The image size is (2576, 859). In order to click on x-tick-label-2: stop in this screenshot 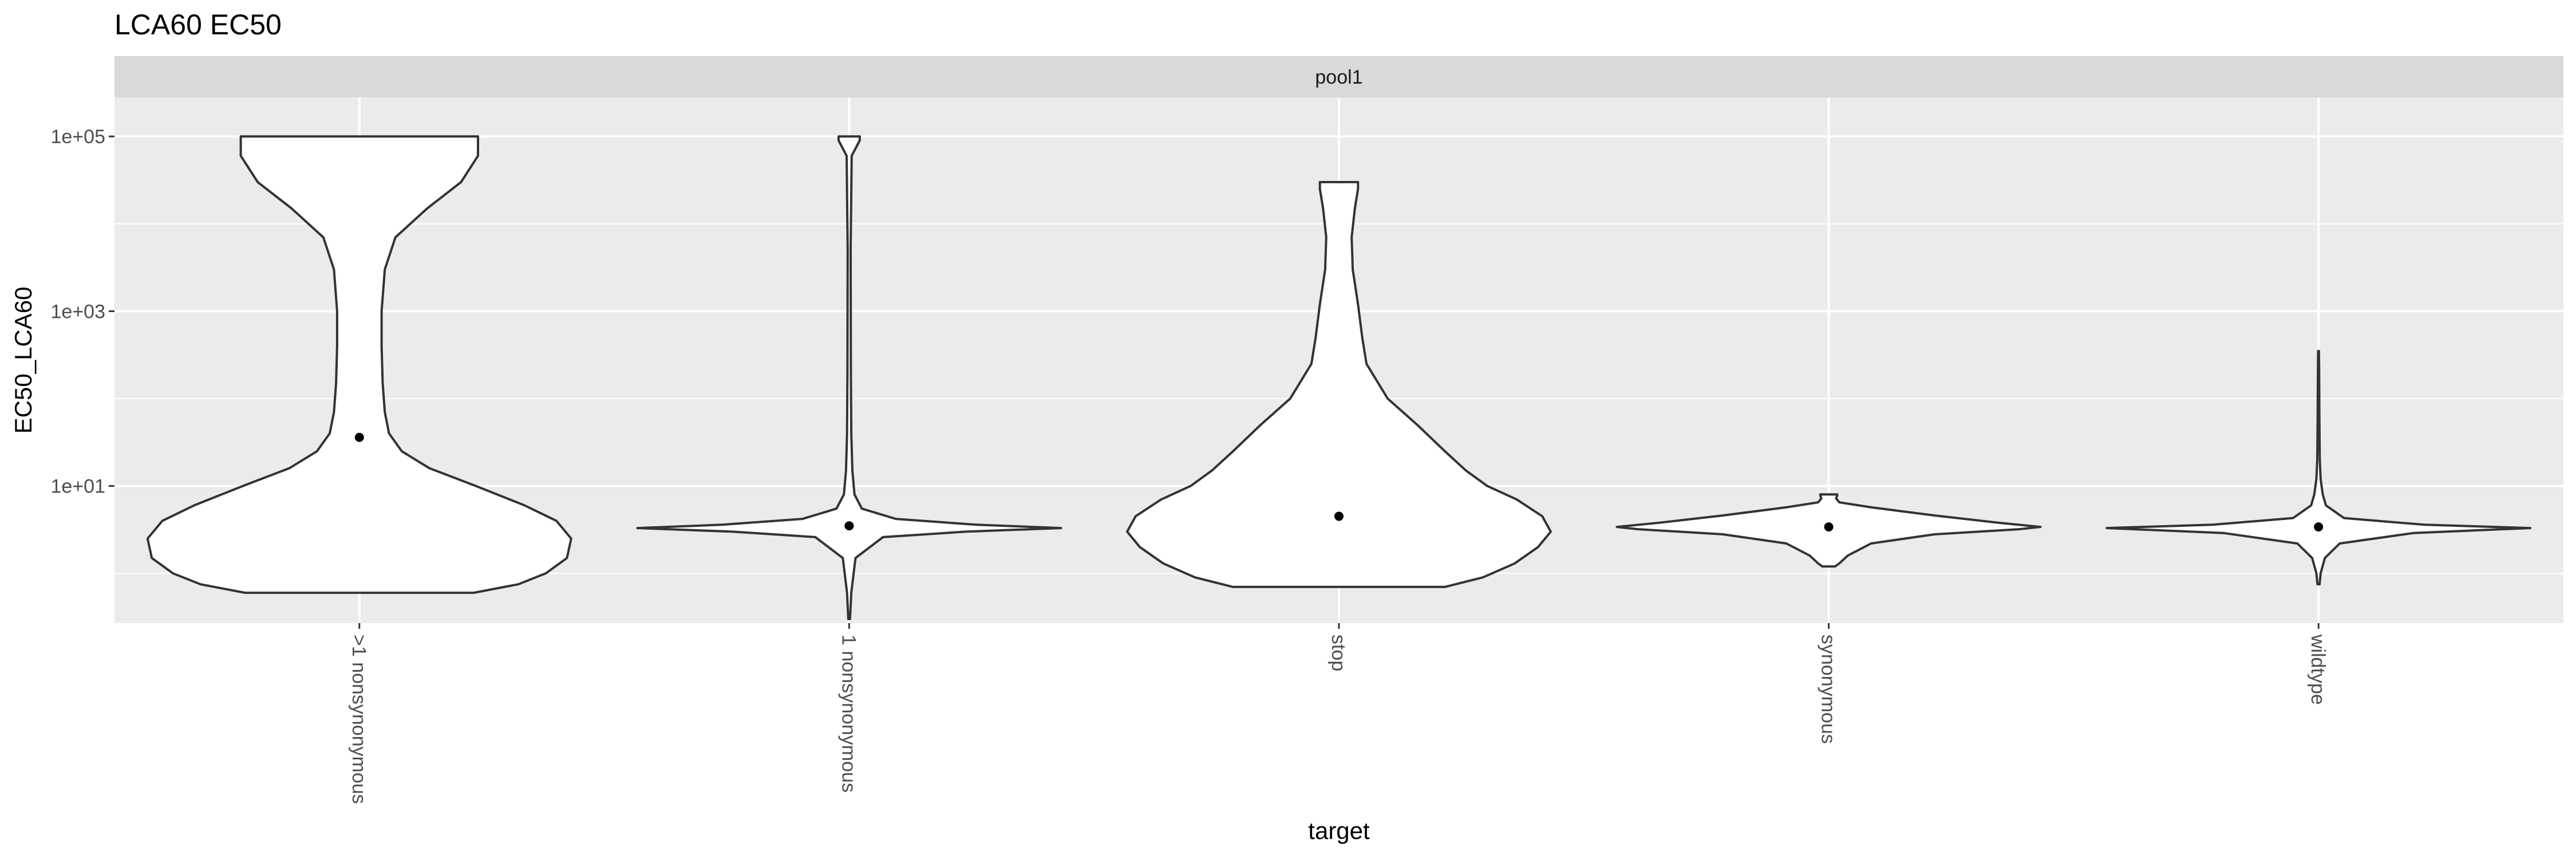, I will do `click(1338, 653)`.